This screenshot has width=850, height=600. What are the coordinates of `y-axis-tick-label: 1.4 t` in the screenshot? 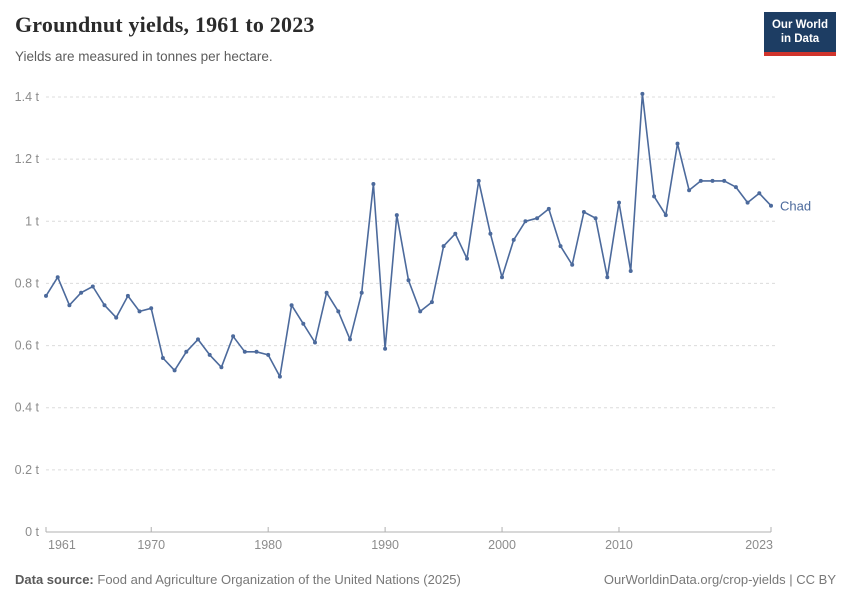 It's located at (27, 97).